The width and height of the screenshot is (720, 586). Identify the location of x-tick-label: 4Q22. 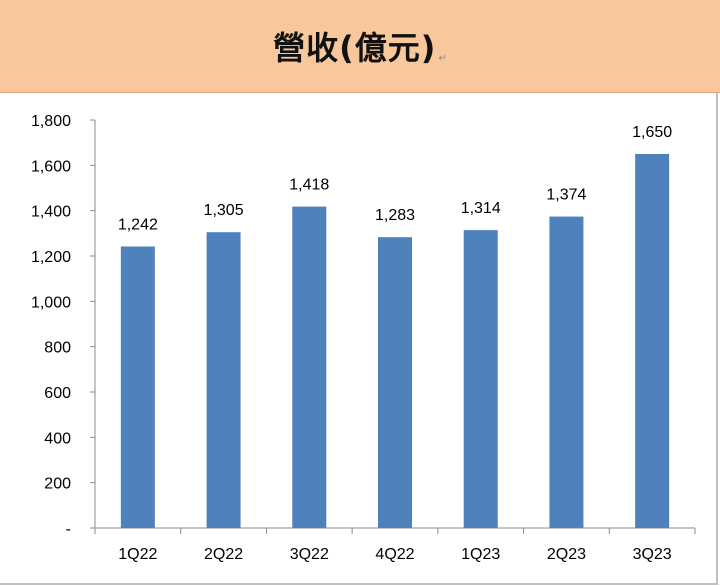
(394, 554).